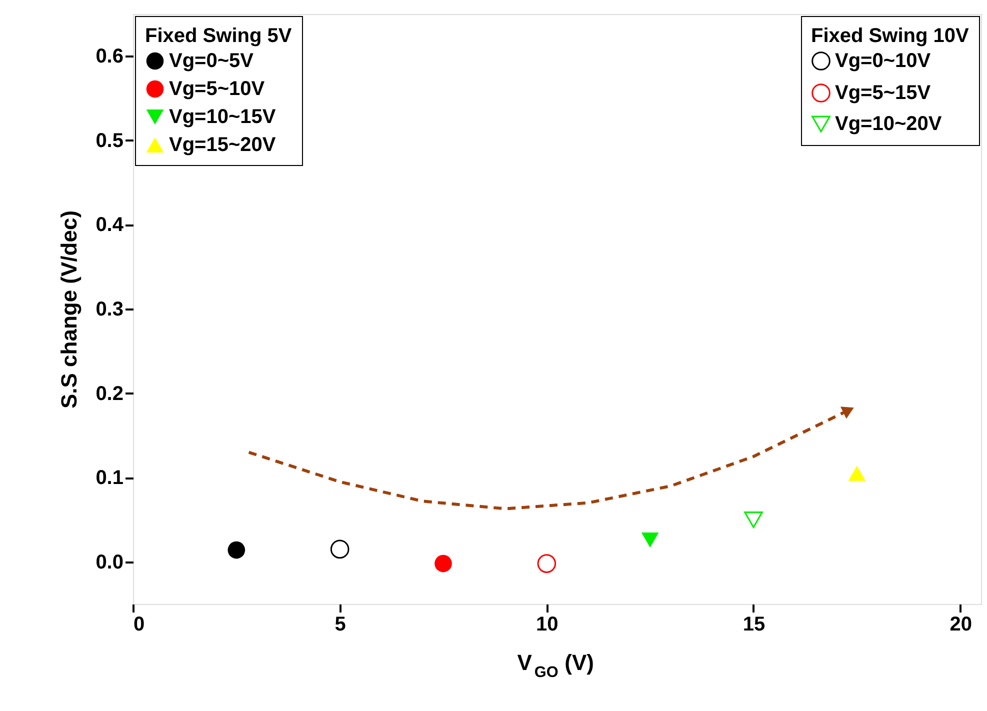  Describe the element at coordinates (340, 625) in the screenshot. I see `x-tick-label: 5` at that location.